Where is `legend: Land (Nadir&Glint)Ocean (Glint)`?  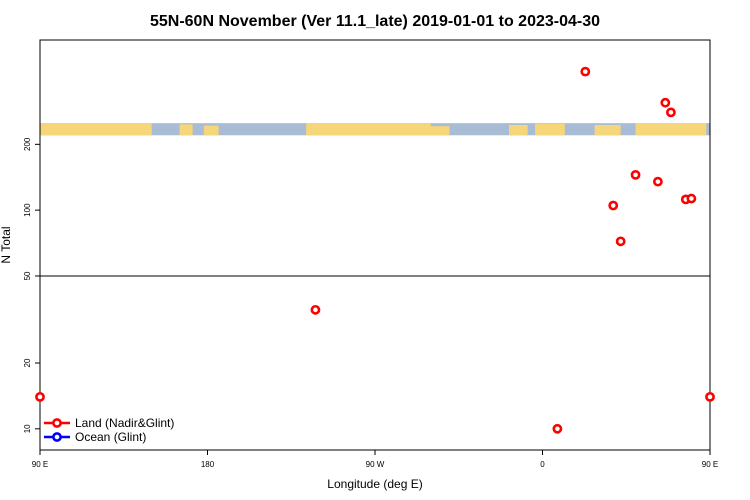 legend: Land (Nadir&Glint)Ocean (Glint) is located at coordinates (109, 430).